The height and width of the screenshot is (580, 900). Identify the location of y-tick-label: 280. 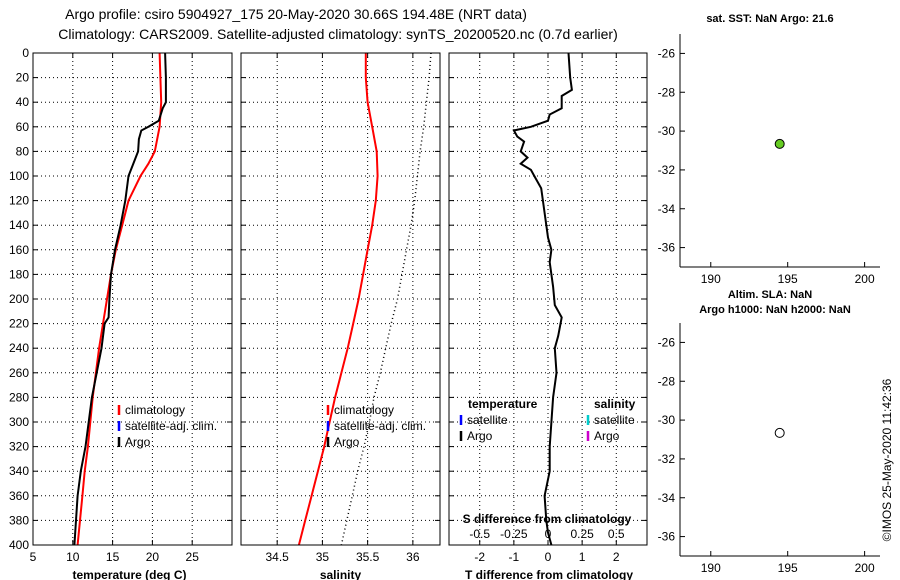
(19, 397).